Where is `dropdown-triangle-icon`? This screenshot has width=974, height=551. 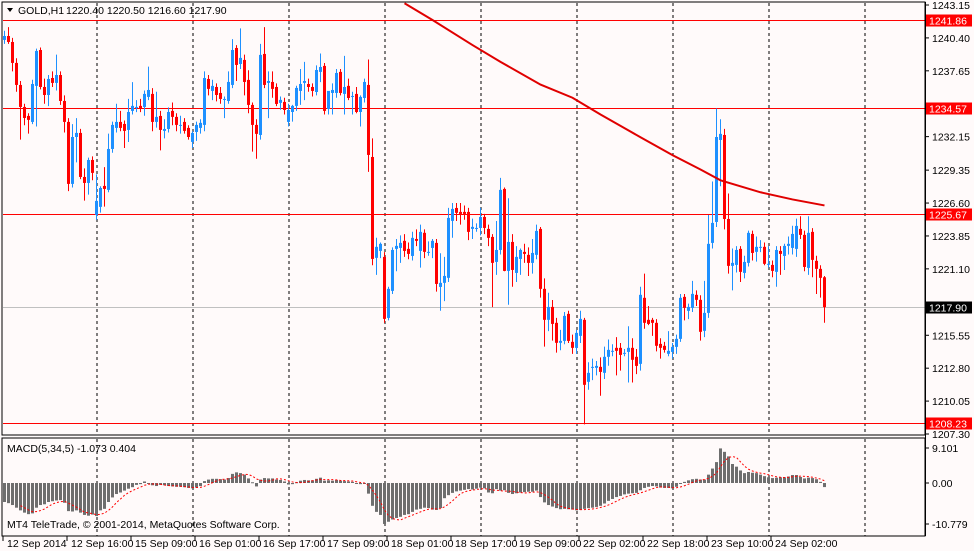 dropdown-triangle-icon is located at coordinates (10, 10).